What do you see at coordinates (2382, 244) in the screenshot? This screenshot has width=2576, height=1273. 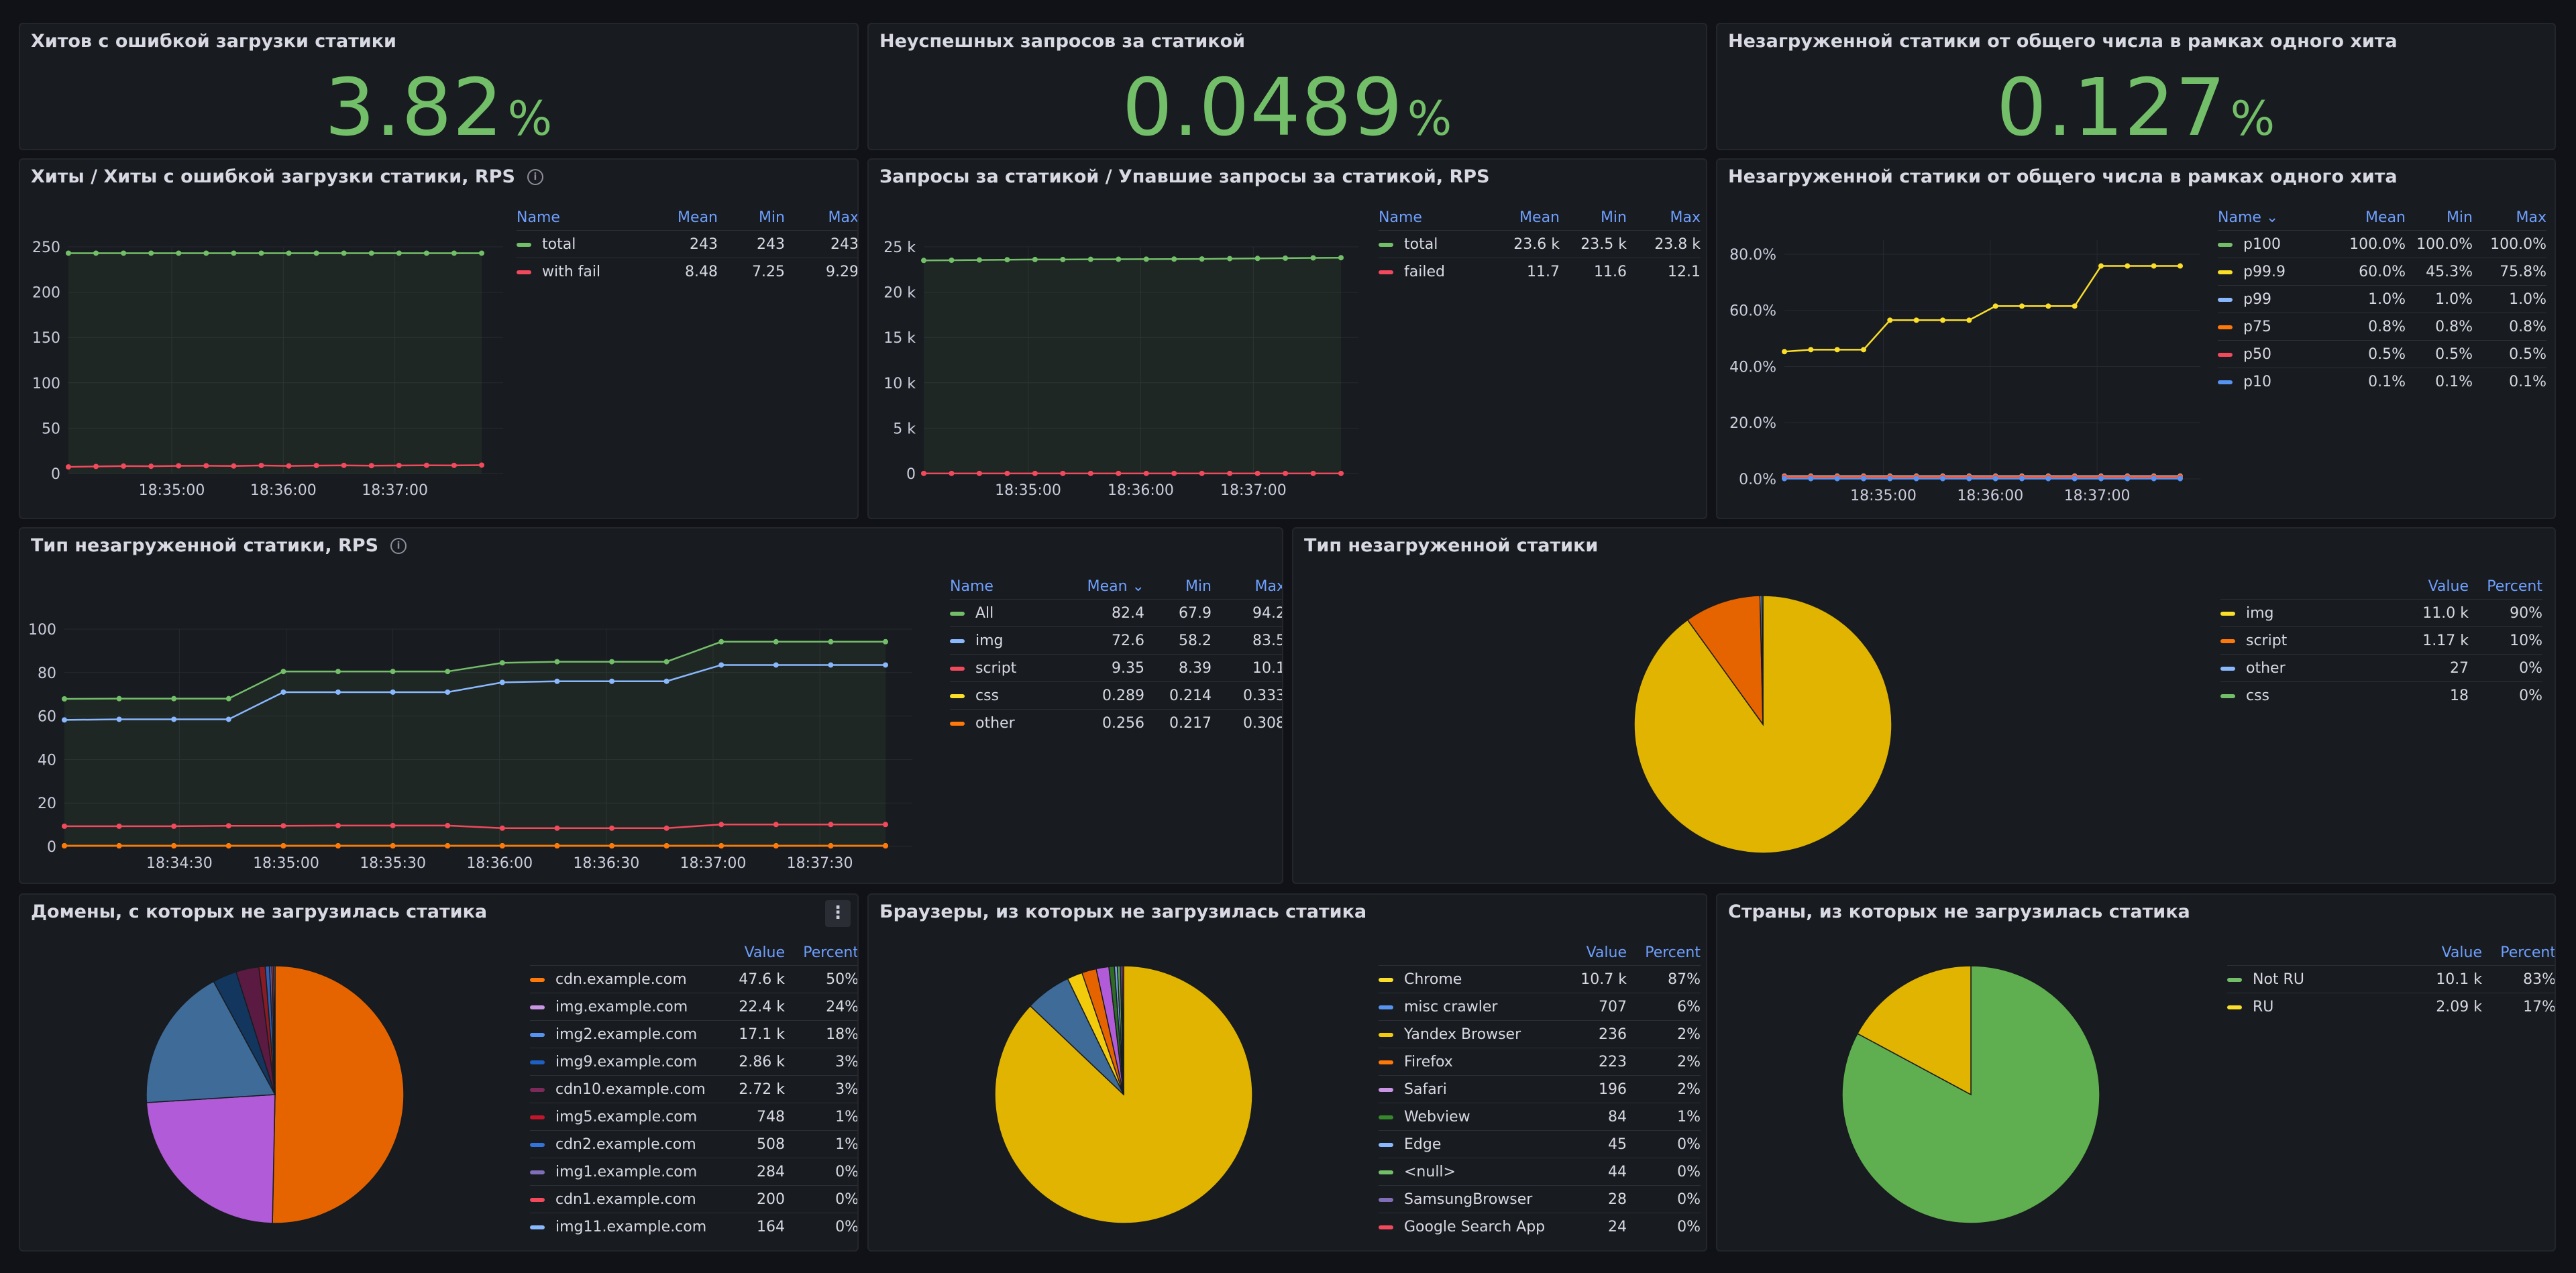 I see `legend-row-p100: p100 100.0% 100.0% 100.0%` at bounding box center [2382, 244].